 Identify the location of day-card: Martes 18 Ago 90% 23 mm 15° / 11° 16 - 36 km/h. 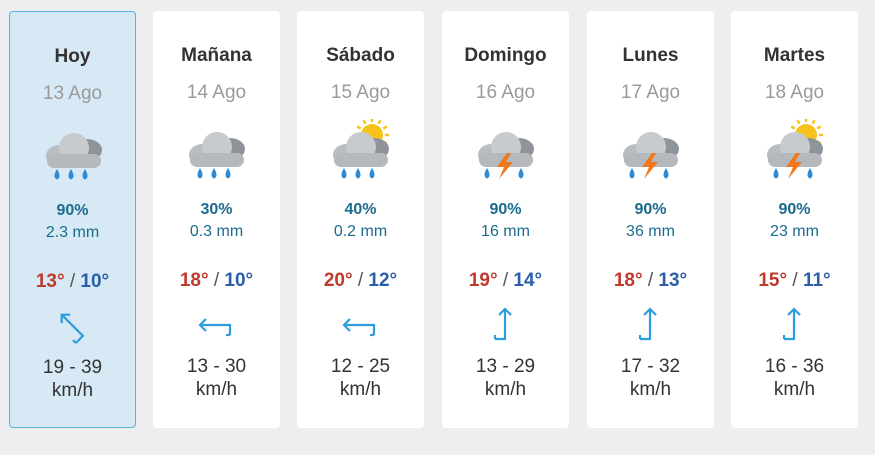
(794, 219).